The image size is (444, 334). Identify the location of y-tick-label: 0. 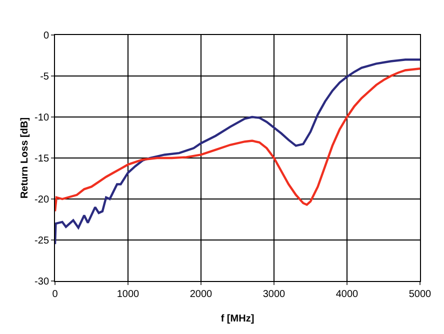
(46, 36).